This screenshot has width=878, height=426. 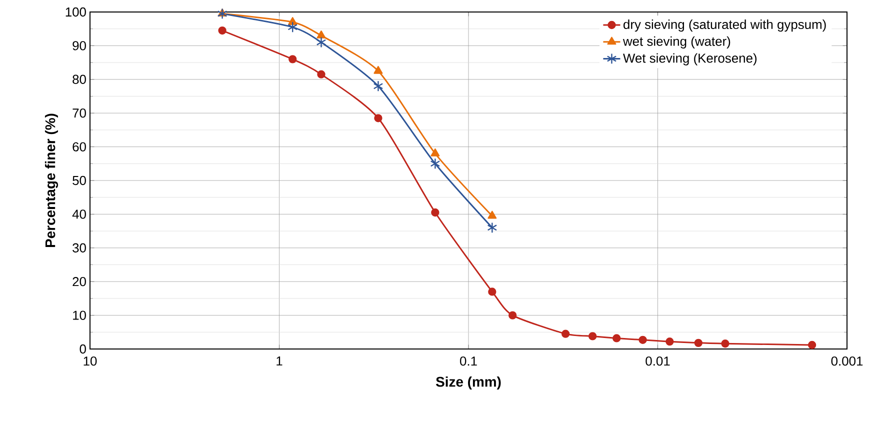 What do you see at coordinates (79, 315) in the screenshot?
I see `y-tick-label: 10` at bounding box center [79, 315].